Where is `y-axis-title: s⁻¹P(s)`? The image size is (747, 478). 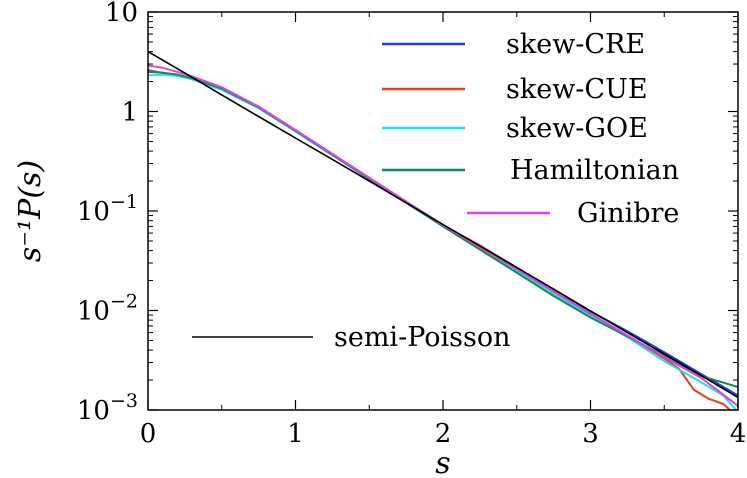
y-axis-title: s⁻¹P(s) is located at coordinates (30, 211).